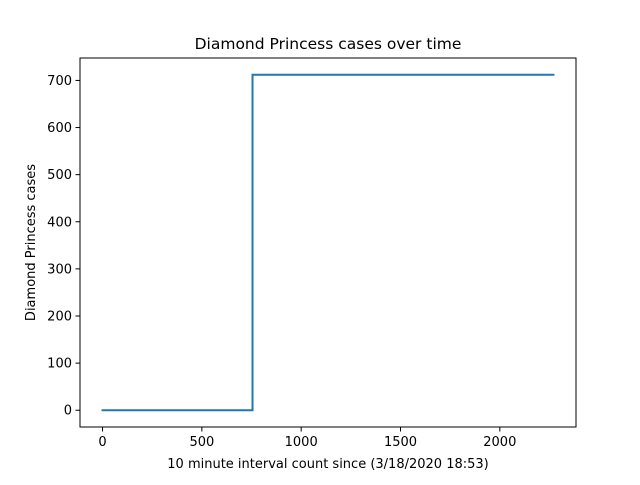  I want to click on x-tick-label: 2000, so click(499, 442).